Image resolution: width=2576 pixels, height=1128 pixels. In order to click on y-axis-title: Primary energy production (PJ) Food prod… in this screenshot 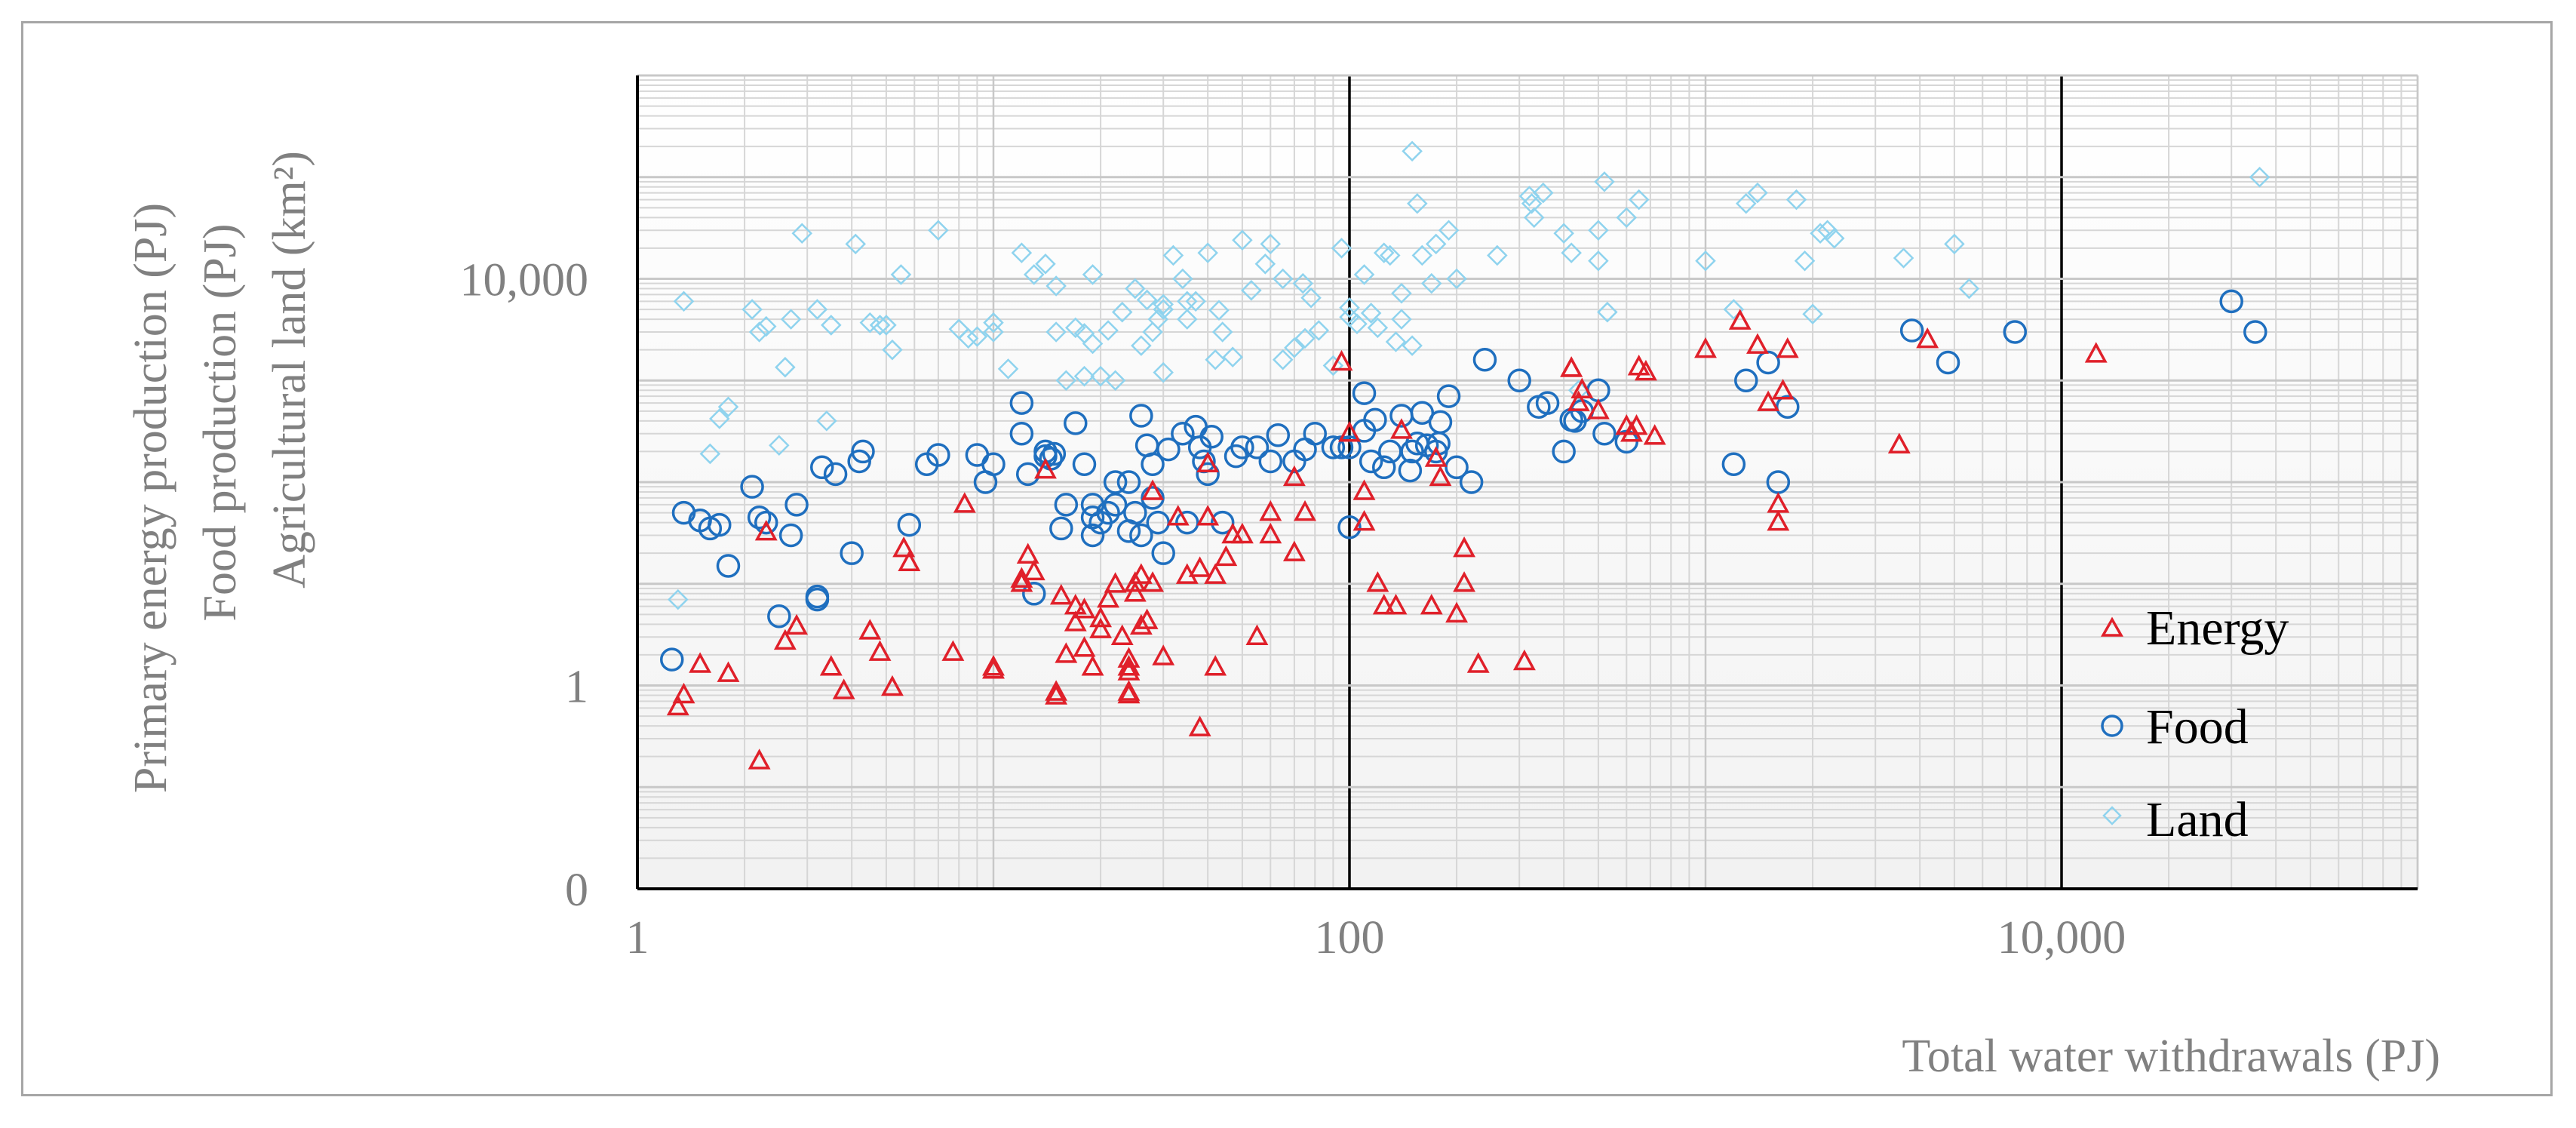, I will do `click(220, 472)`.